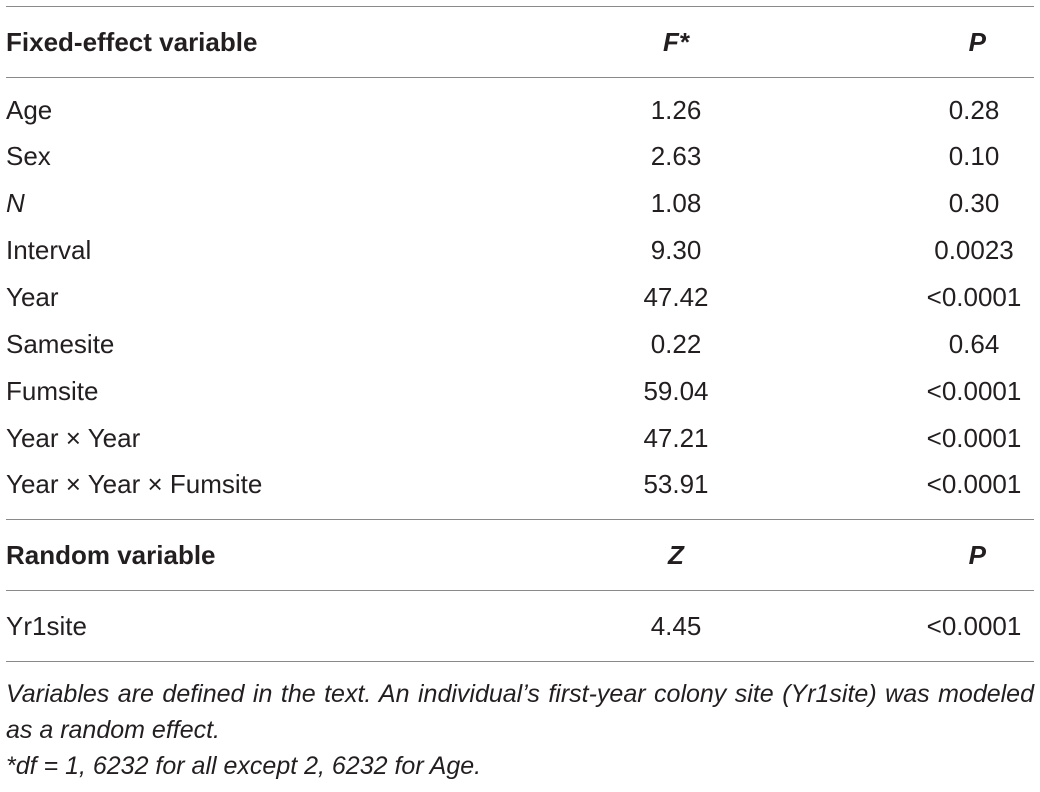 The height and width of the screenshot is (792, 1040). Describe the element at coordinates (520, 250) in the screenshot. I see `table-row: Interval 9.30 0.0023` at that location.